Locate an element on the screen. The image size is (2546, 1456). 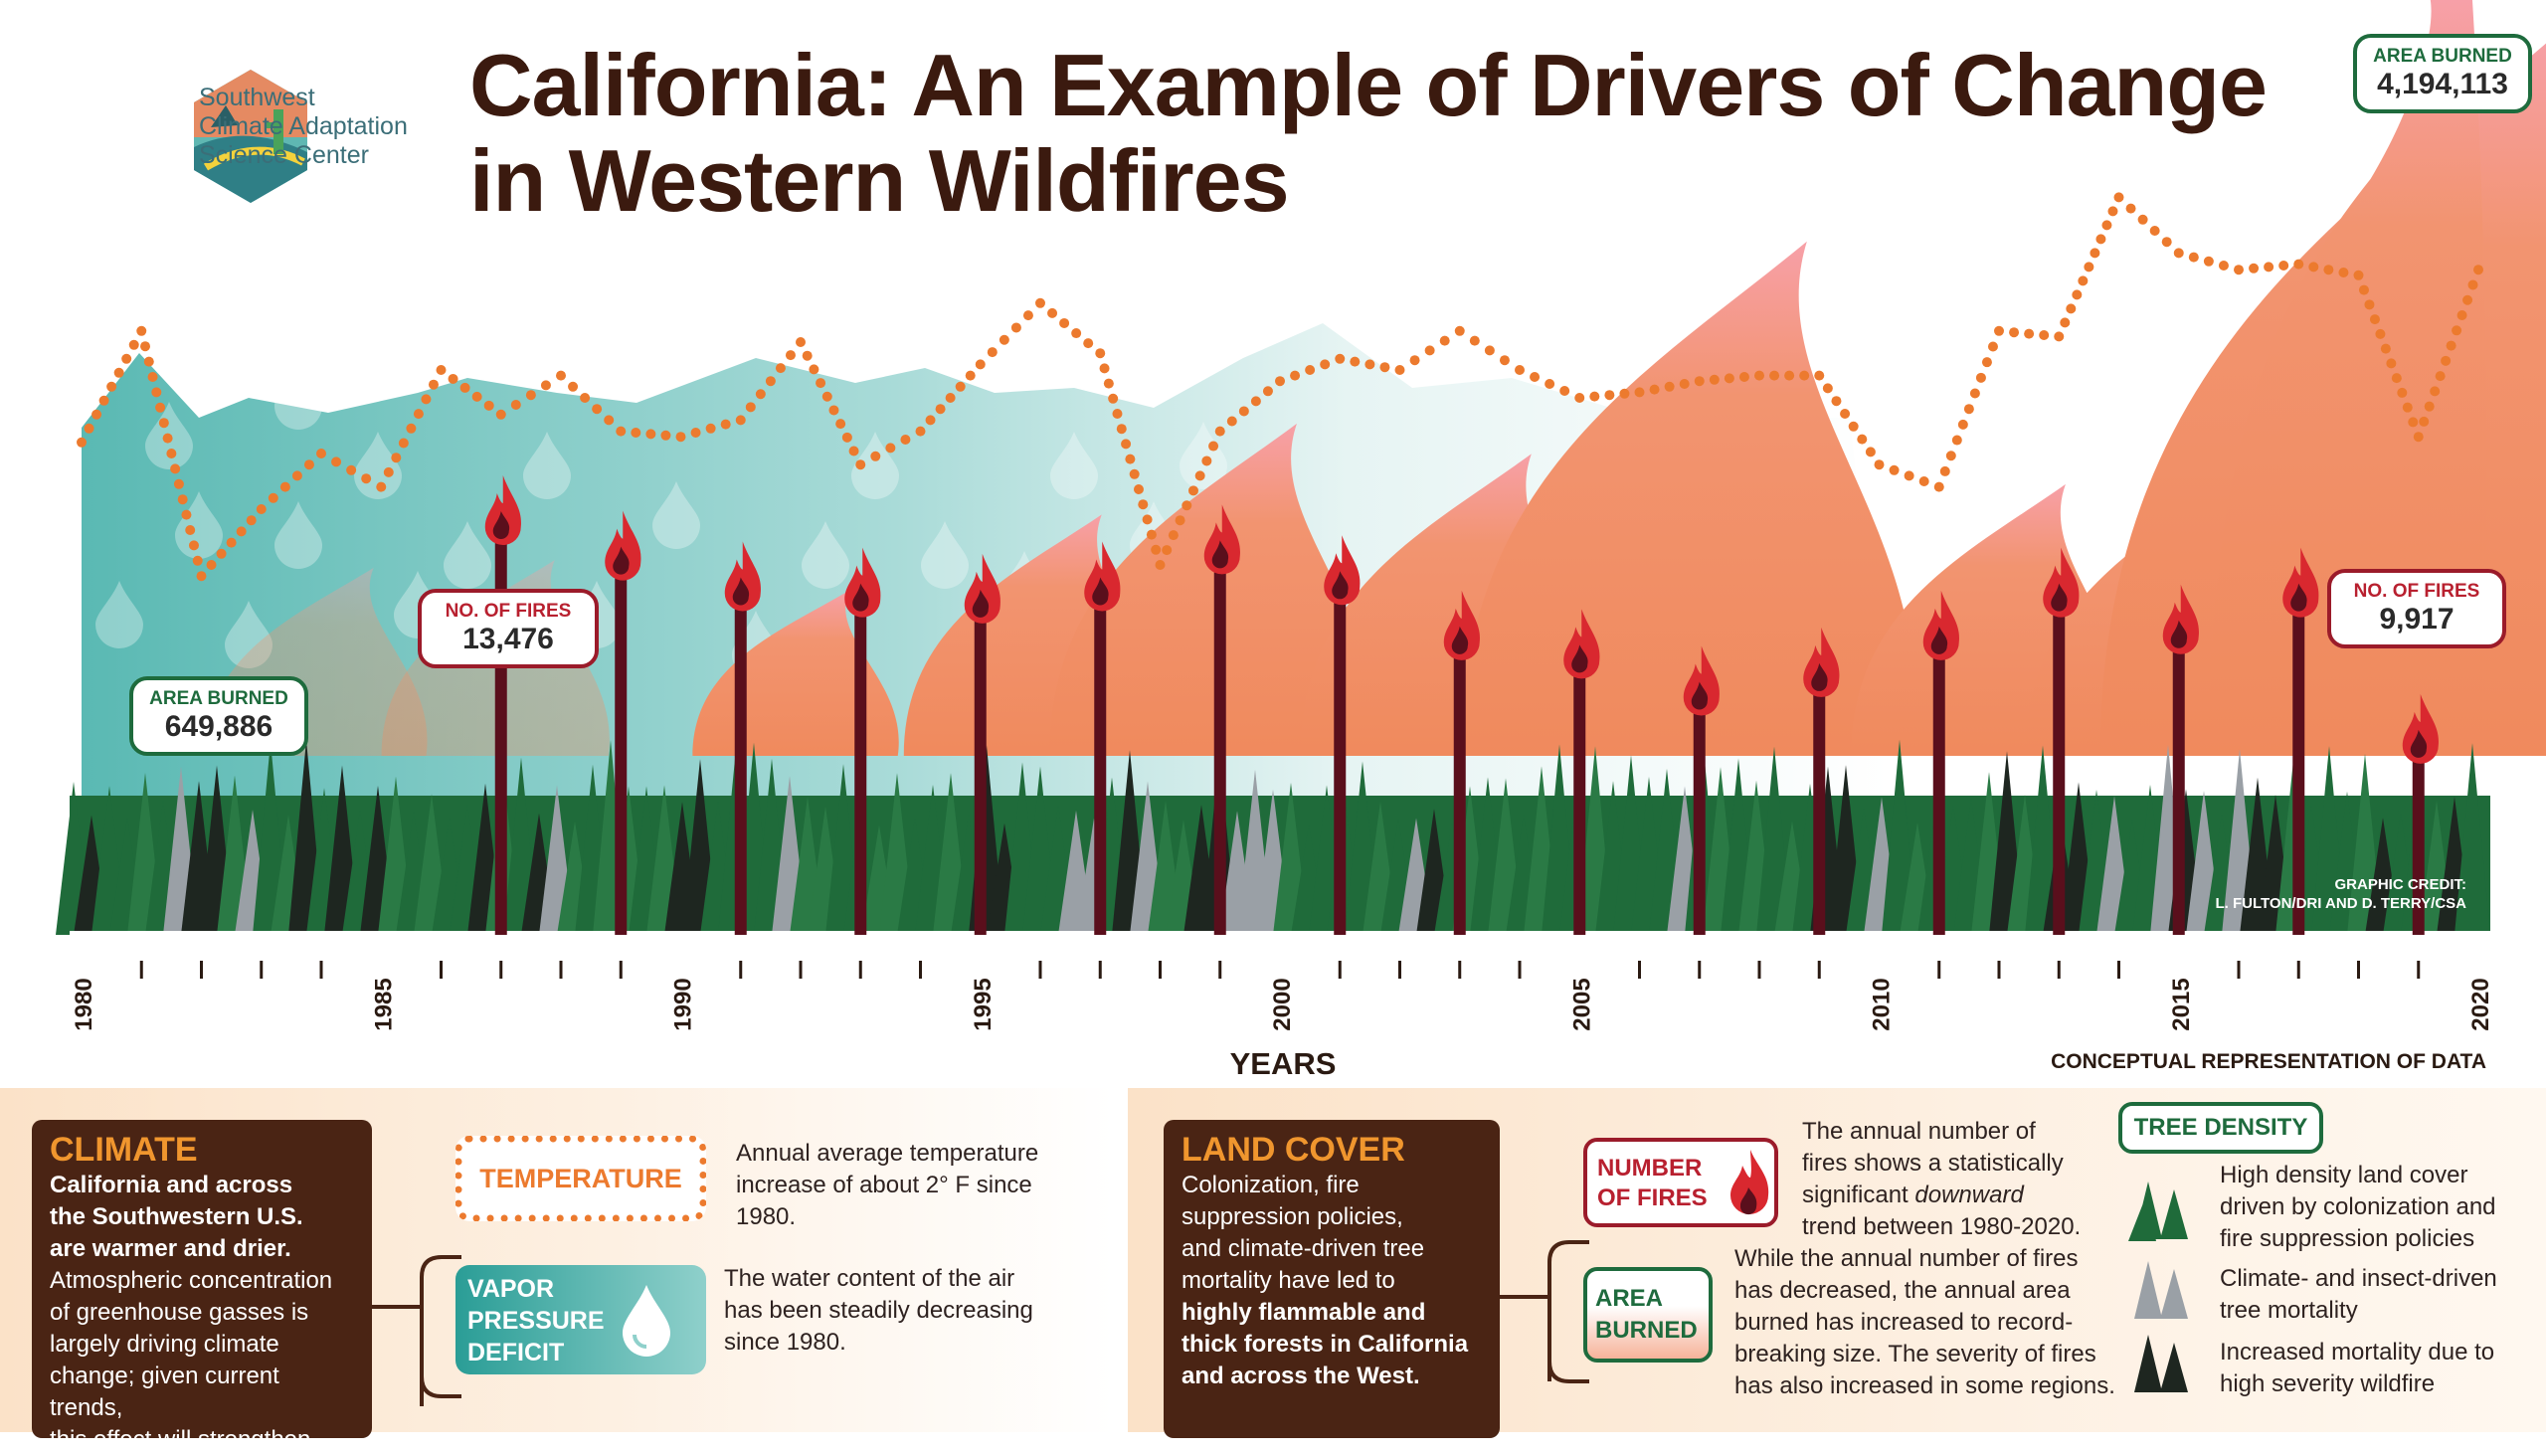
temperature-desc-3: 1980. is located at coordinates (766, 1216).